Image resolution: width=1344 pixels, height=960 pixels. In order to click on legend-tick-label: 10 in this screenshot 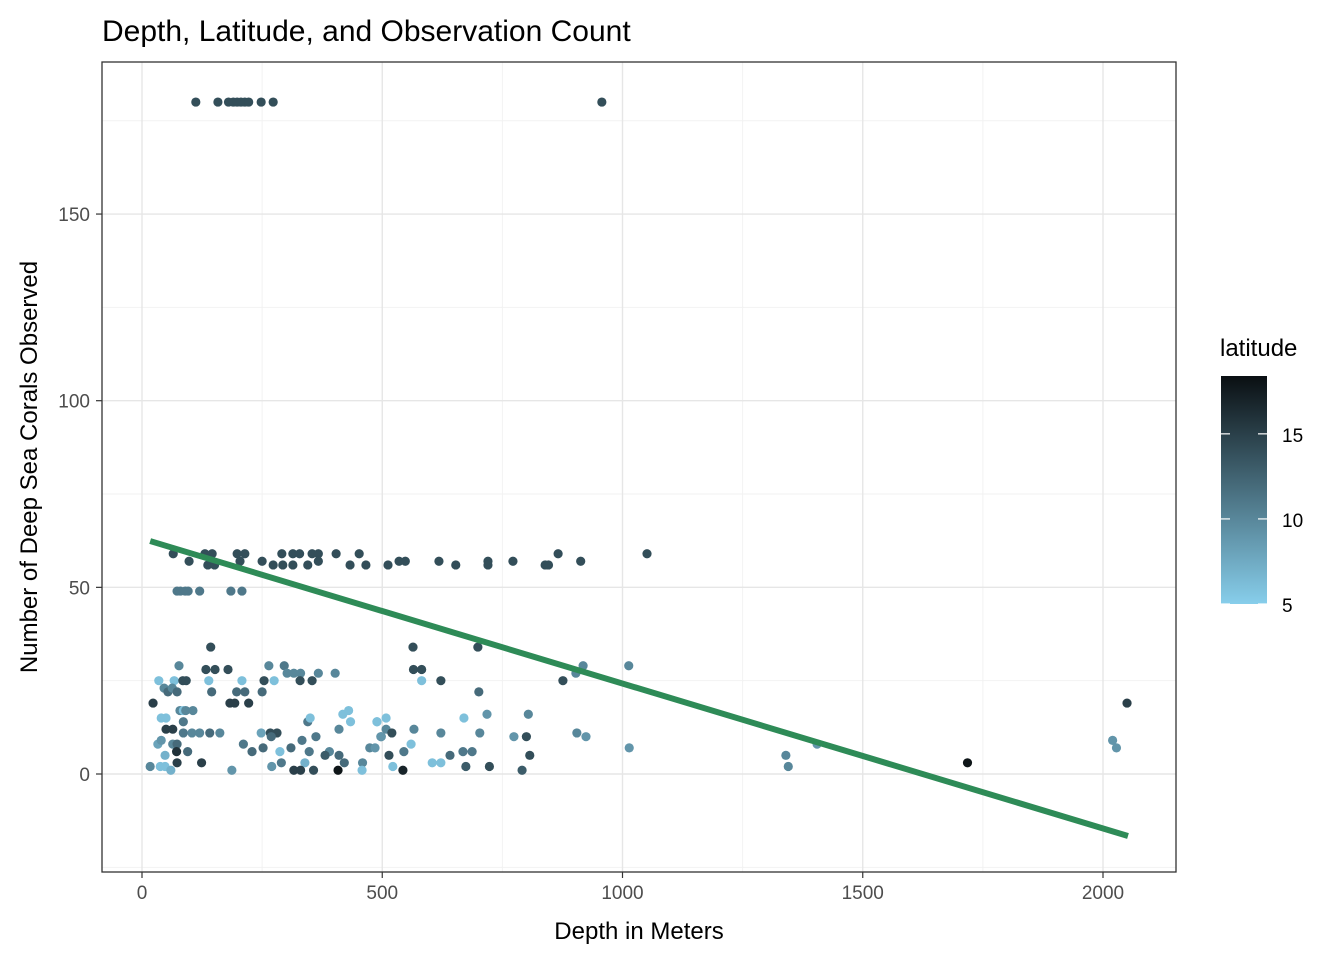, I will do `click(1292, 521)`.